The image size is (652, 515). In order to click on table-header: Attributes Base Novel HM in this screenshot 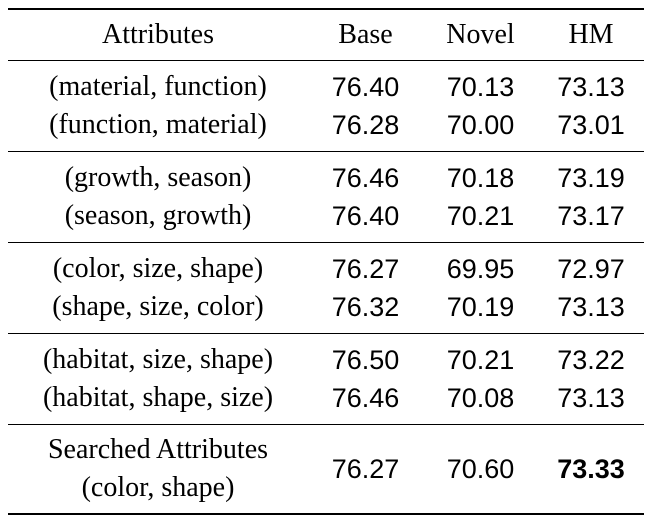, I will do `click(326, 34)`.